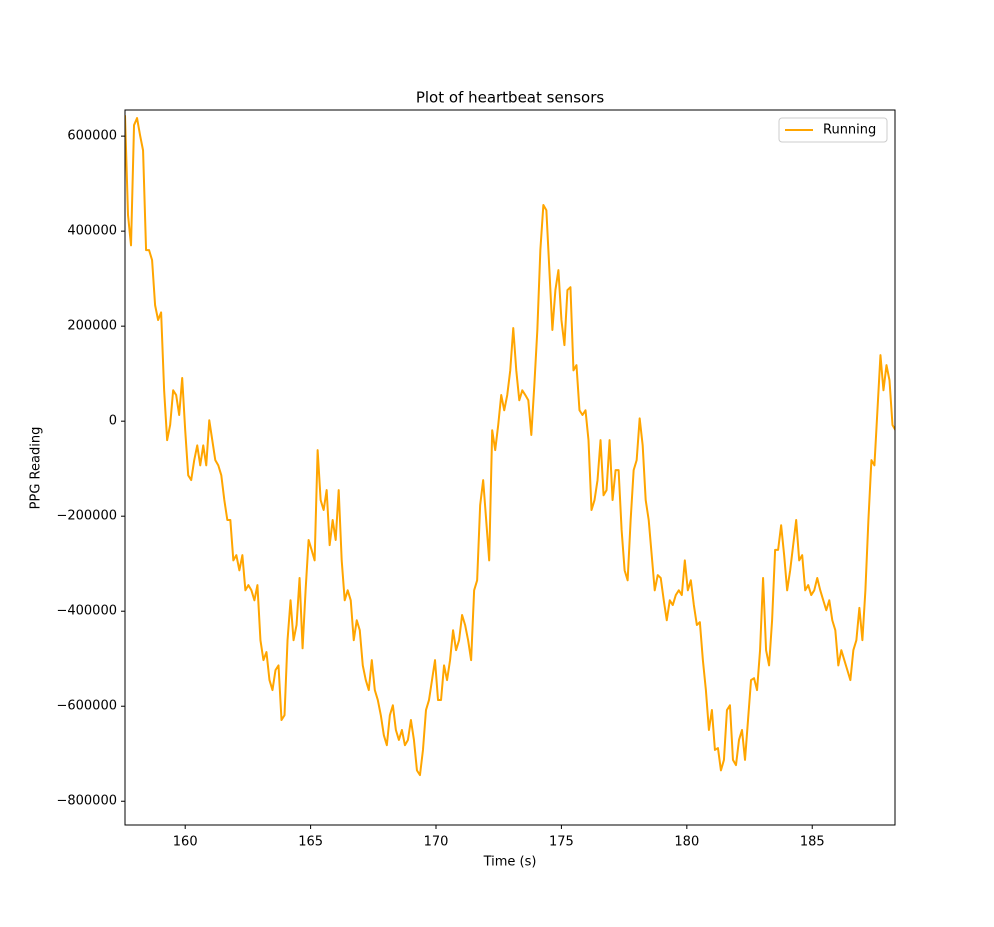 This screenshot has height=927, width=994. I want to click on x-tick-label: 160, so click(185, 842).